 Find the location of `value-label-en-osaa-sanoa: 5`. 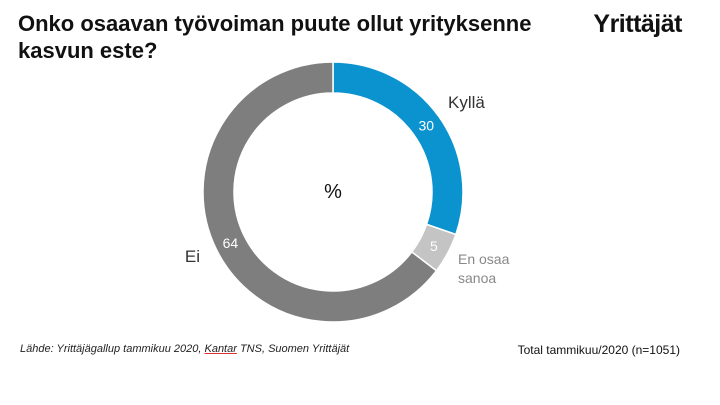

value-label-en-osaa-sanoa: 5 is located at coordinates (434, 246).